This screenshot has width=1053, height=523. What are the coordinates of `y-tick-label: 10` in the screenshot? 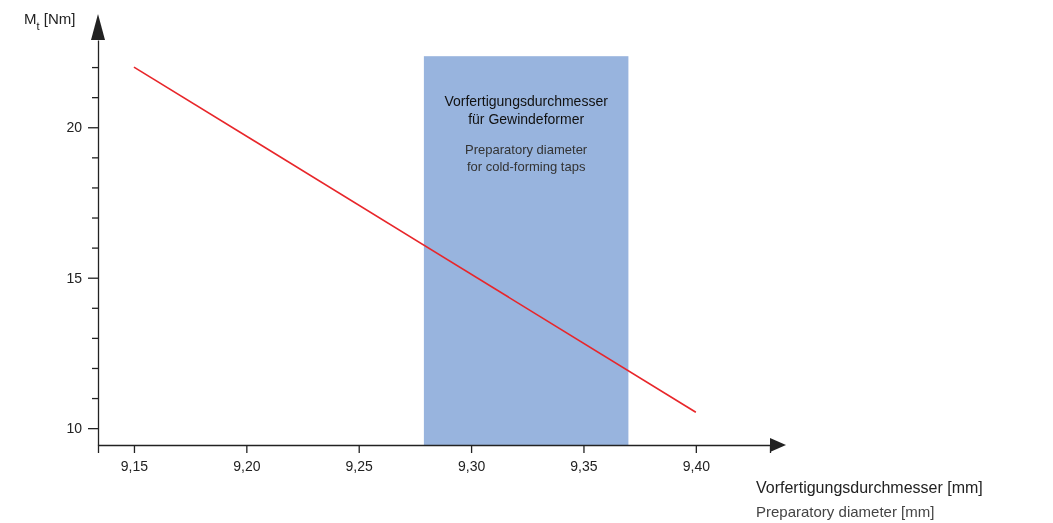 It's located at (74, 428).